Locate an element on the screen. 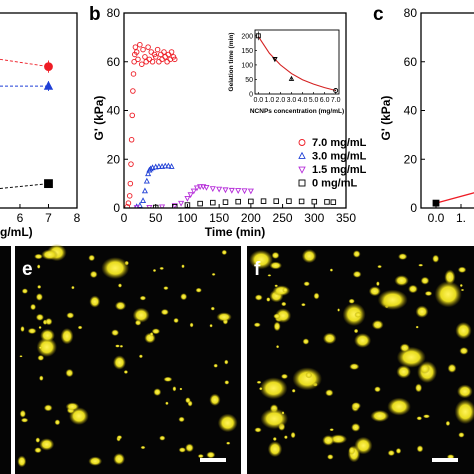 The image size is (474, 474). panel-c-chart: c 0 20 40 60 80 0.0 1. G' (kPa) is located at coordinates (423, 114).